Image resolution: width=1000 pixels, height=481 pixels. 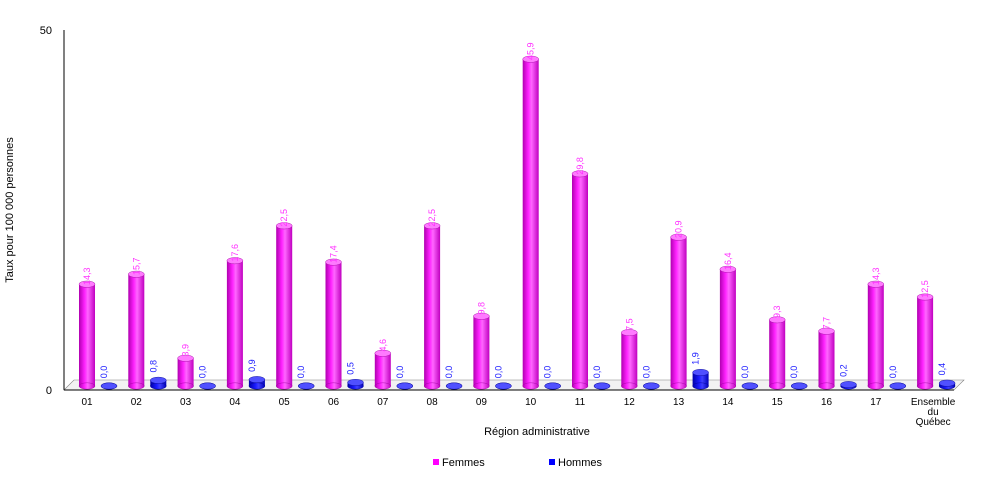 I want to click on value-label-hommes-15: 0,2, so click(x=844, y=370).